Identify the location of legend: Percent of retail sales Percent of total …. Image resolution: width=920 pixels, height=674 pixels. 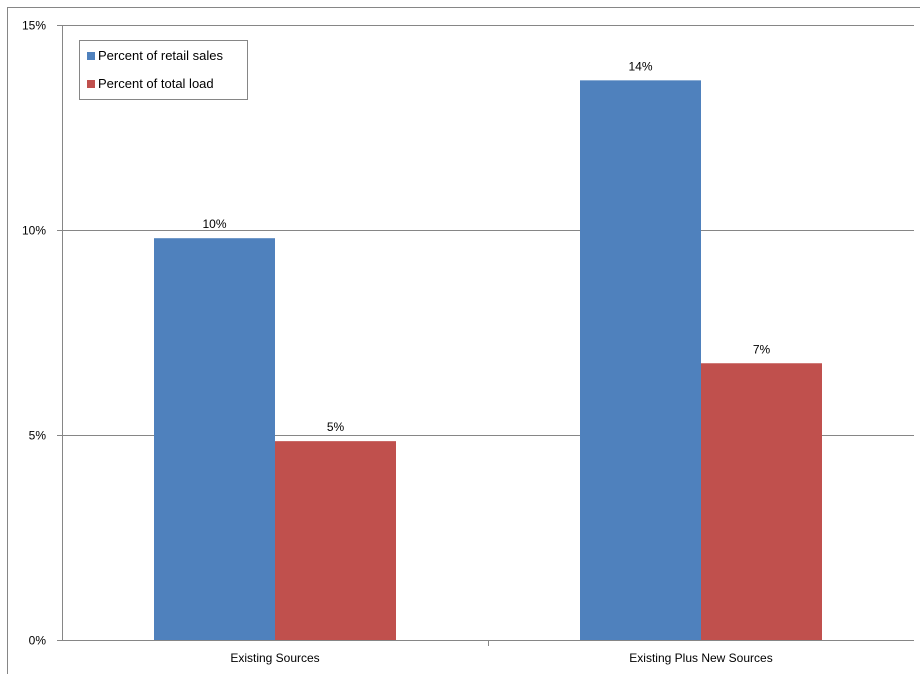
(163, 70).